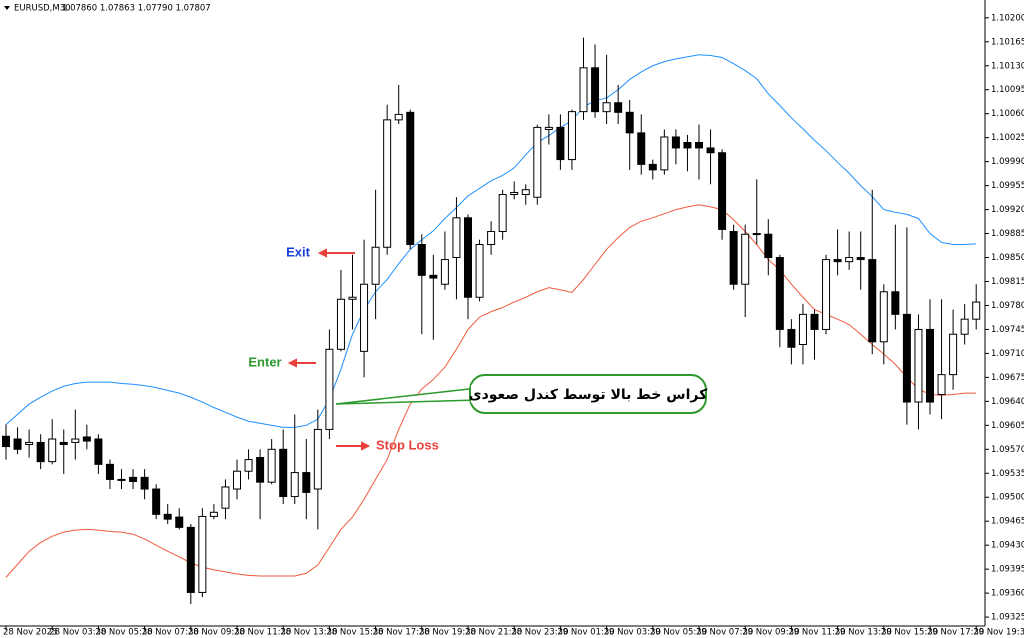 The image size is (1024, 638). What do you see at coordinates (1007, 546) in the screenshot?
I see `y-tick-label: 1.09430` at bounding box center [1007, 546].